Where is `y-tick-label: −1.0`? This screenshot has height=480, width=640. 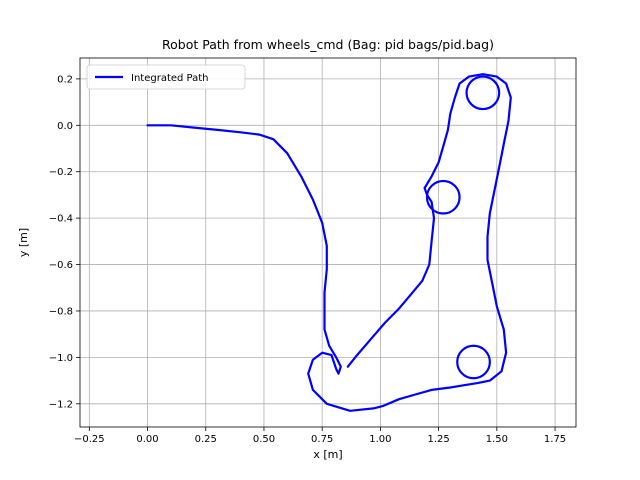
y-tick-label: −1.0 is located at coordinates (61, 358).